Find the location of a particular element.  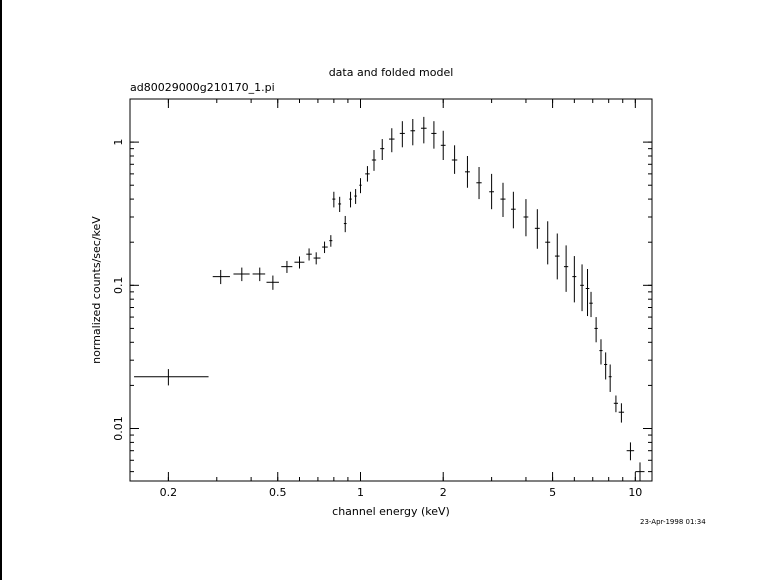

x-tick-label: 2 is located at coordinates (443, 492).